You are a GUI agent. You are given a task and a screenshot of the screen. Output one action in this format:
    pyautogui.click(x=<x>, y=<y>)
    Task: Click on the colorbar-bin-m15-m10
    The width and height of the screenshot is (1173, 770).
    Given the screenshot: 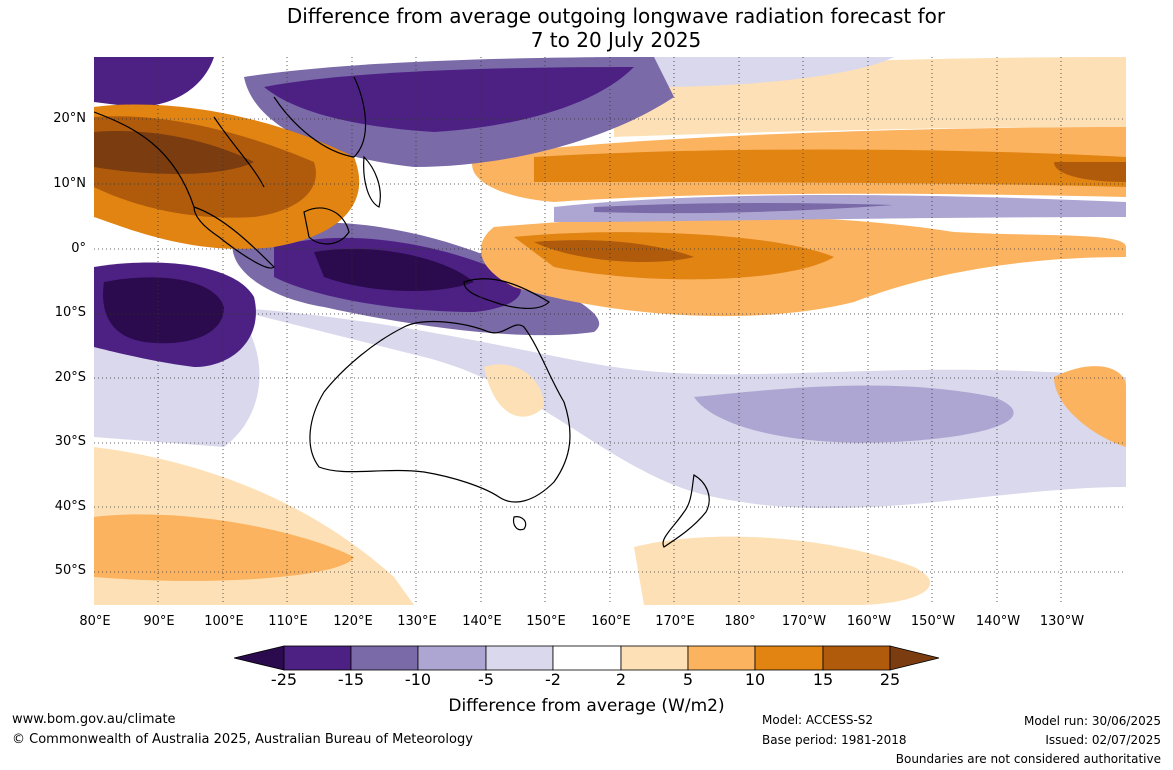 What is the action you would take?
    pyautogui.click(x=384, y=658)
    